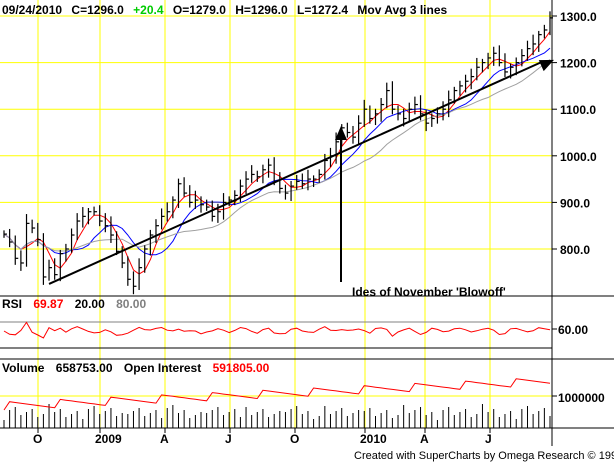  Describe the element at coordinates (578, 110) in the screenshot. I see `price-axis-label: 1100.0` at that location.